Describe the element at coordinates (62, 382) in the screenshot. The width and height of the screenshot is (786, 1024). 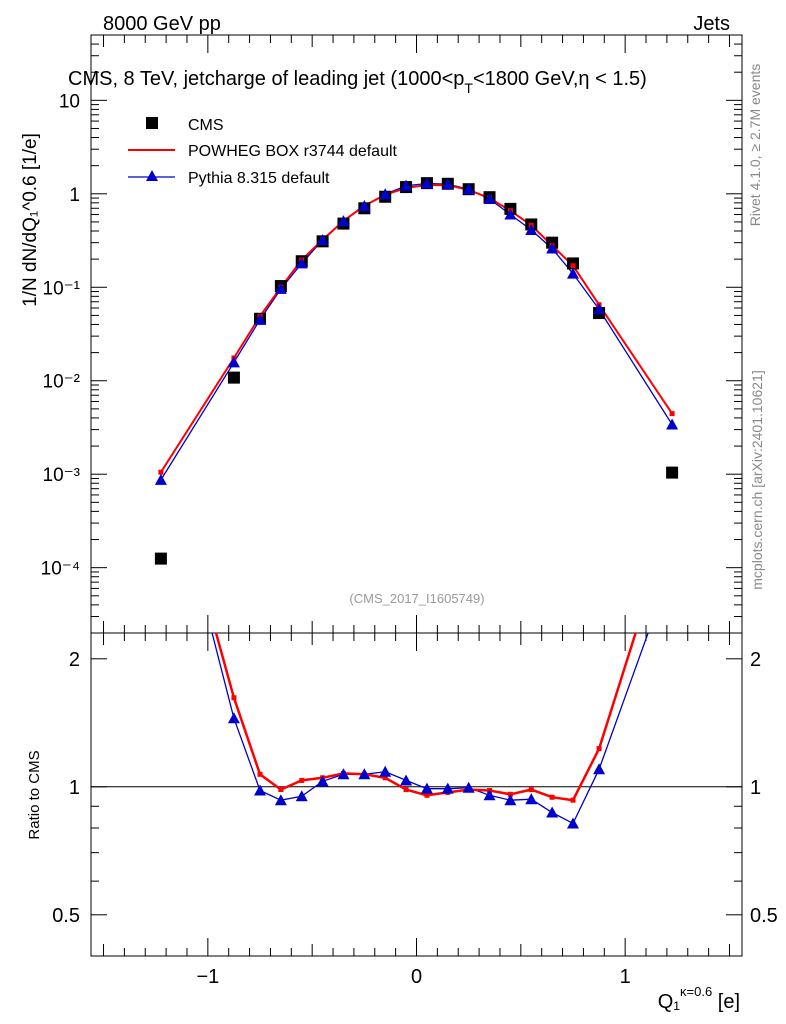
I see `main-y-tick-label: 10⁻²` at that location.